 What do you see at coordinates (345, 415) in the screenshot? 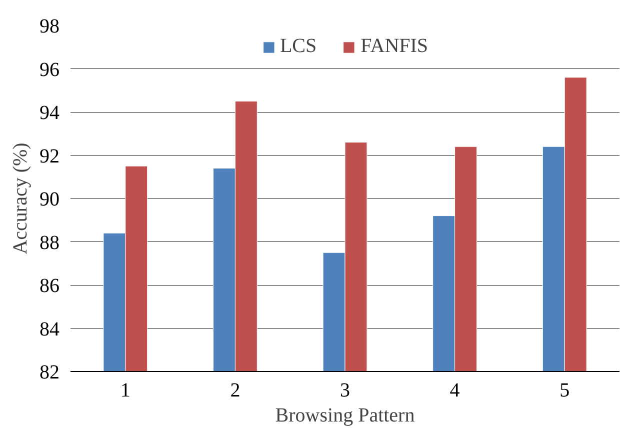
I see `x-axis-title: Browsing Pattern` at bounding box center [345, 415].